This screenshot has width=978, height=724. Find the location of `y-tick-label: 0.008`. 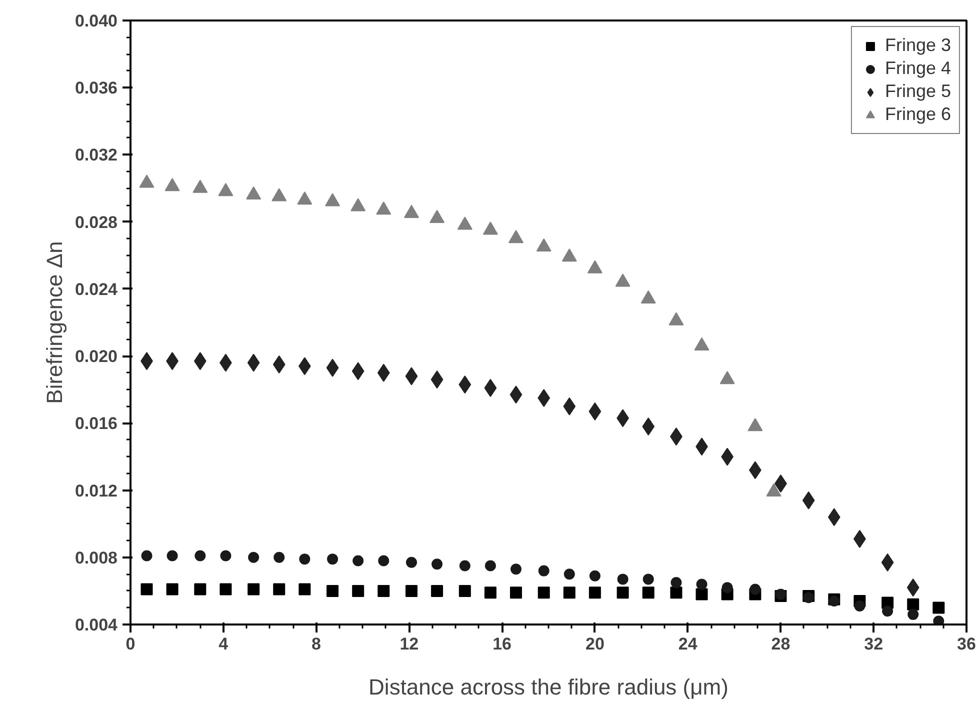

y-tick-label: 0.008 is located at coordinates (96, 558).